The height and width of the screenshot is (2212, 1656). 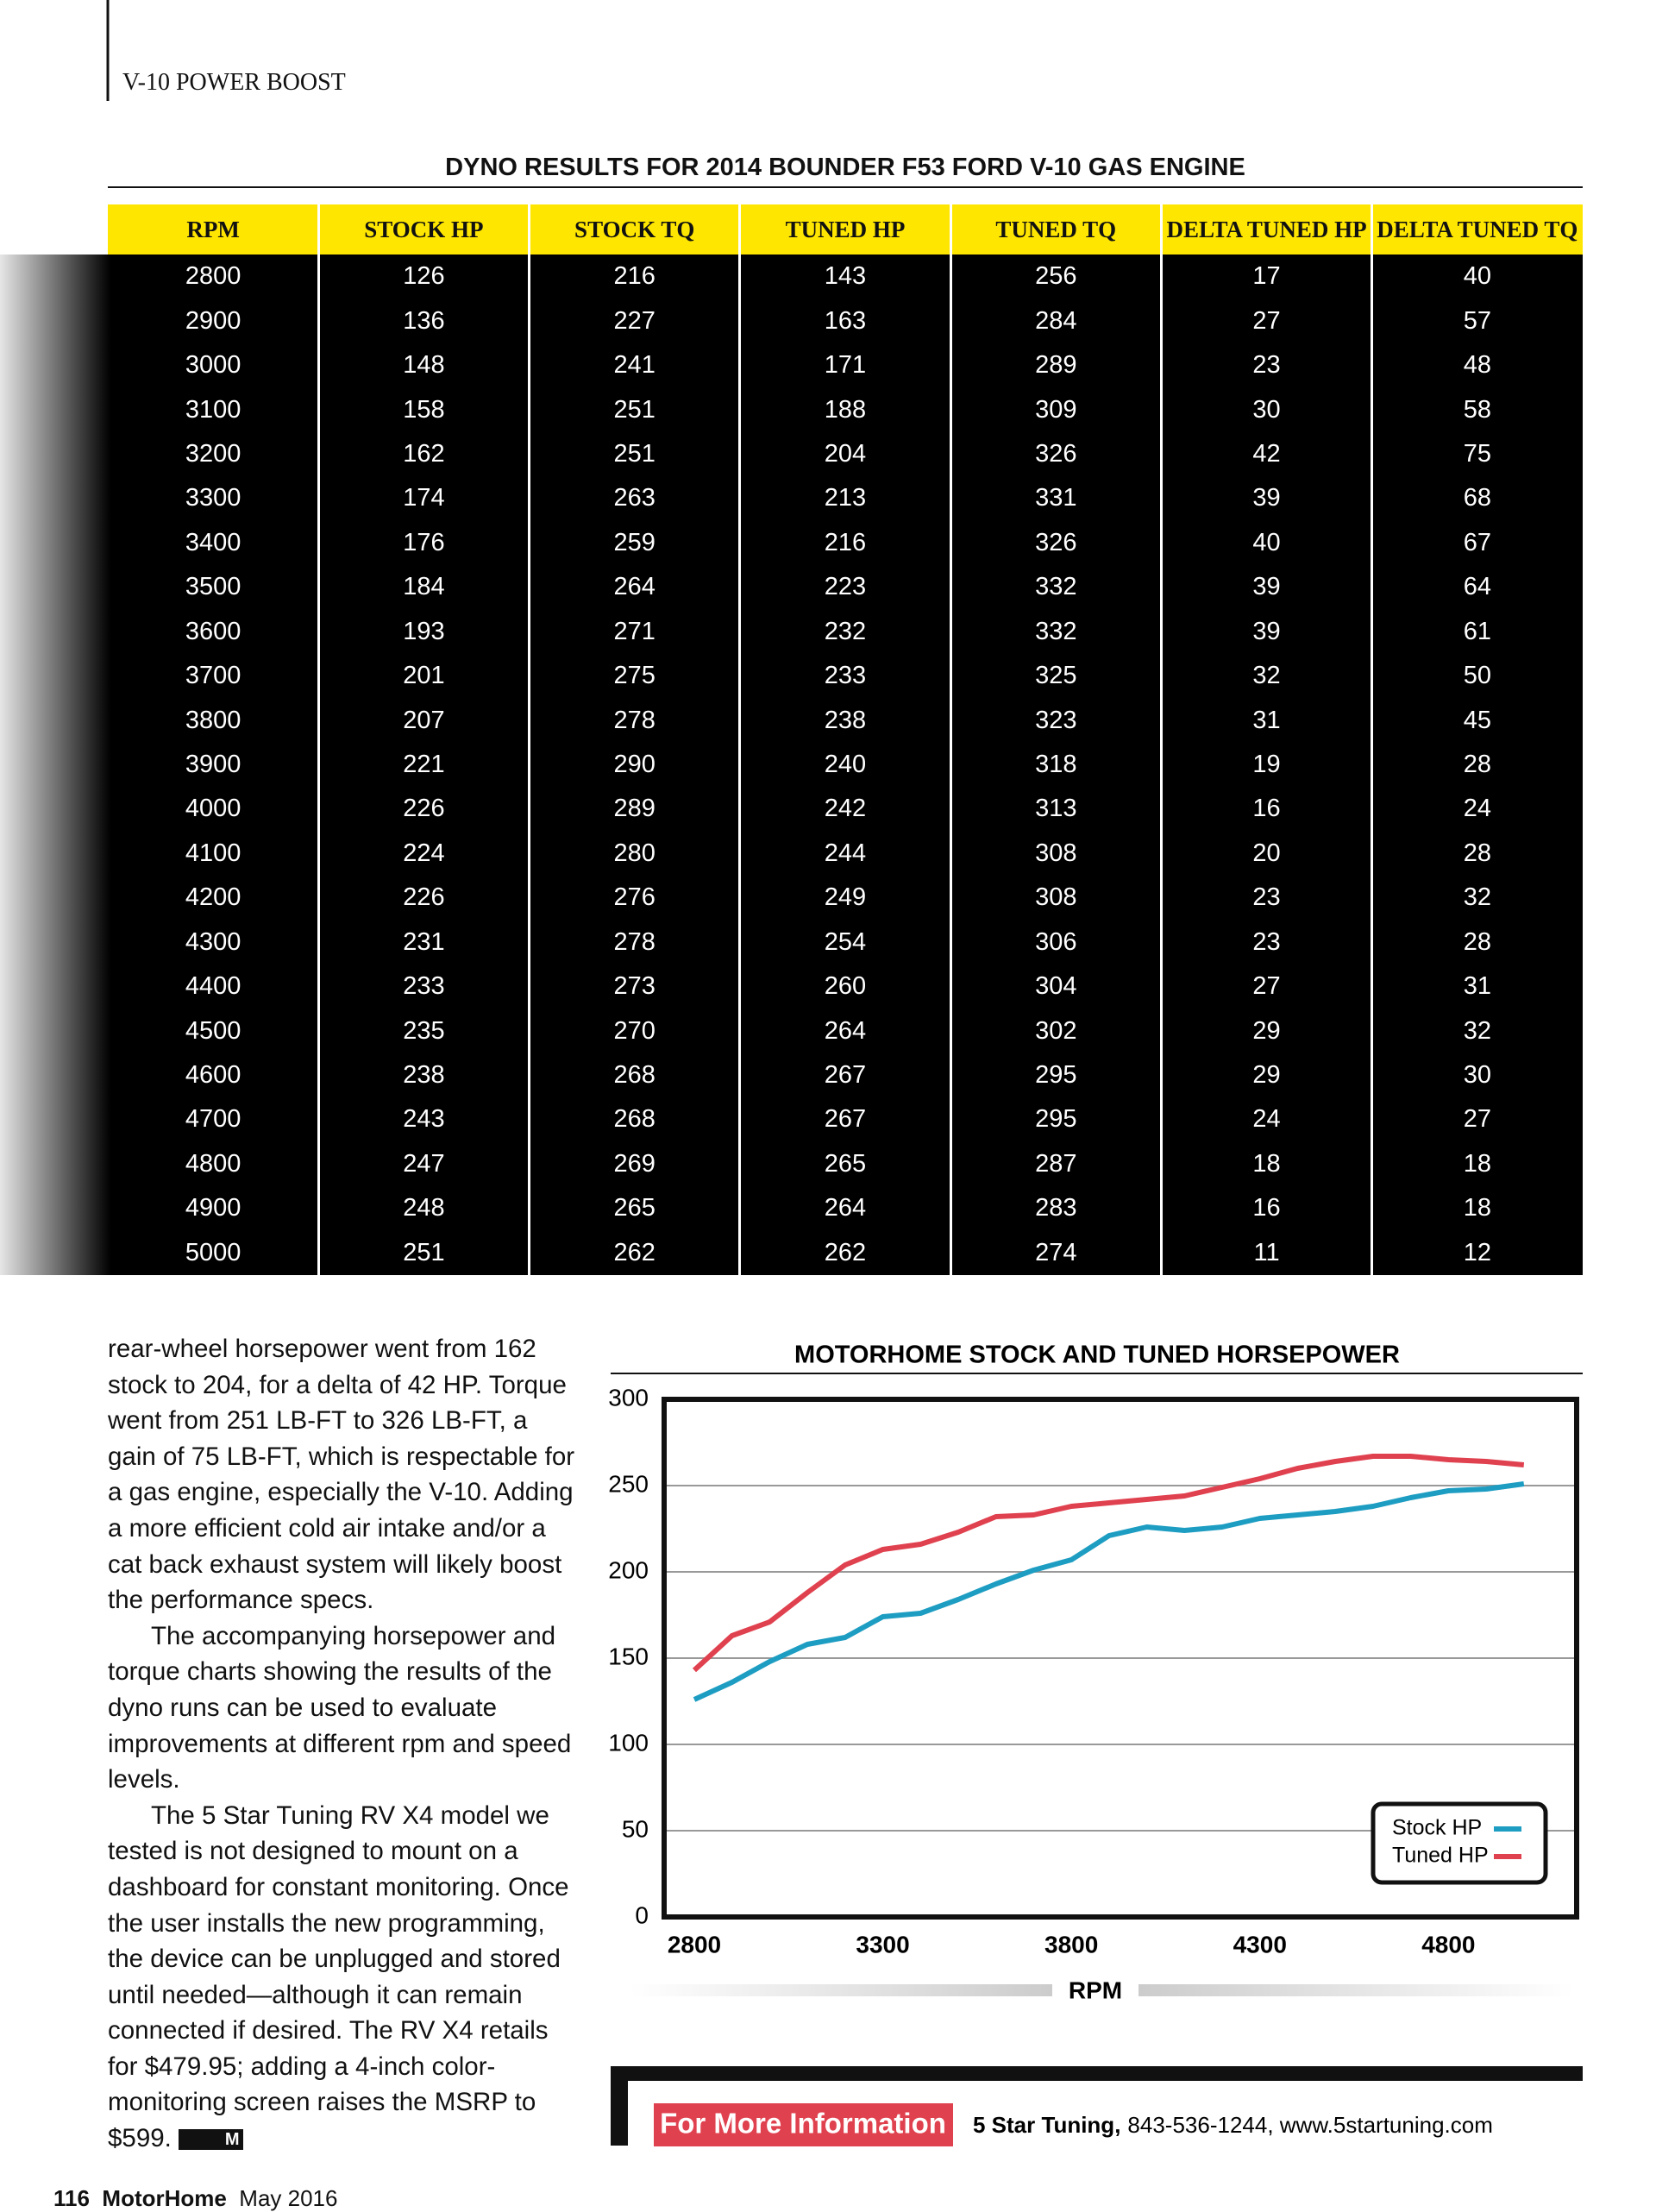 I want to click on table-cell: 148, so click(x=424, y=366).